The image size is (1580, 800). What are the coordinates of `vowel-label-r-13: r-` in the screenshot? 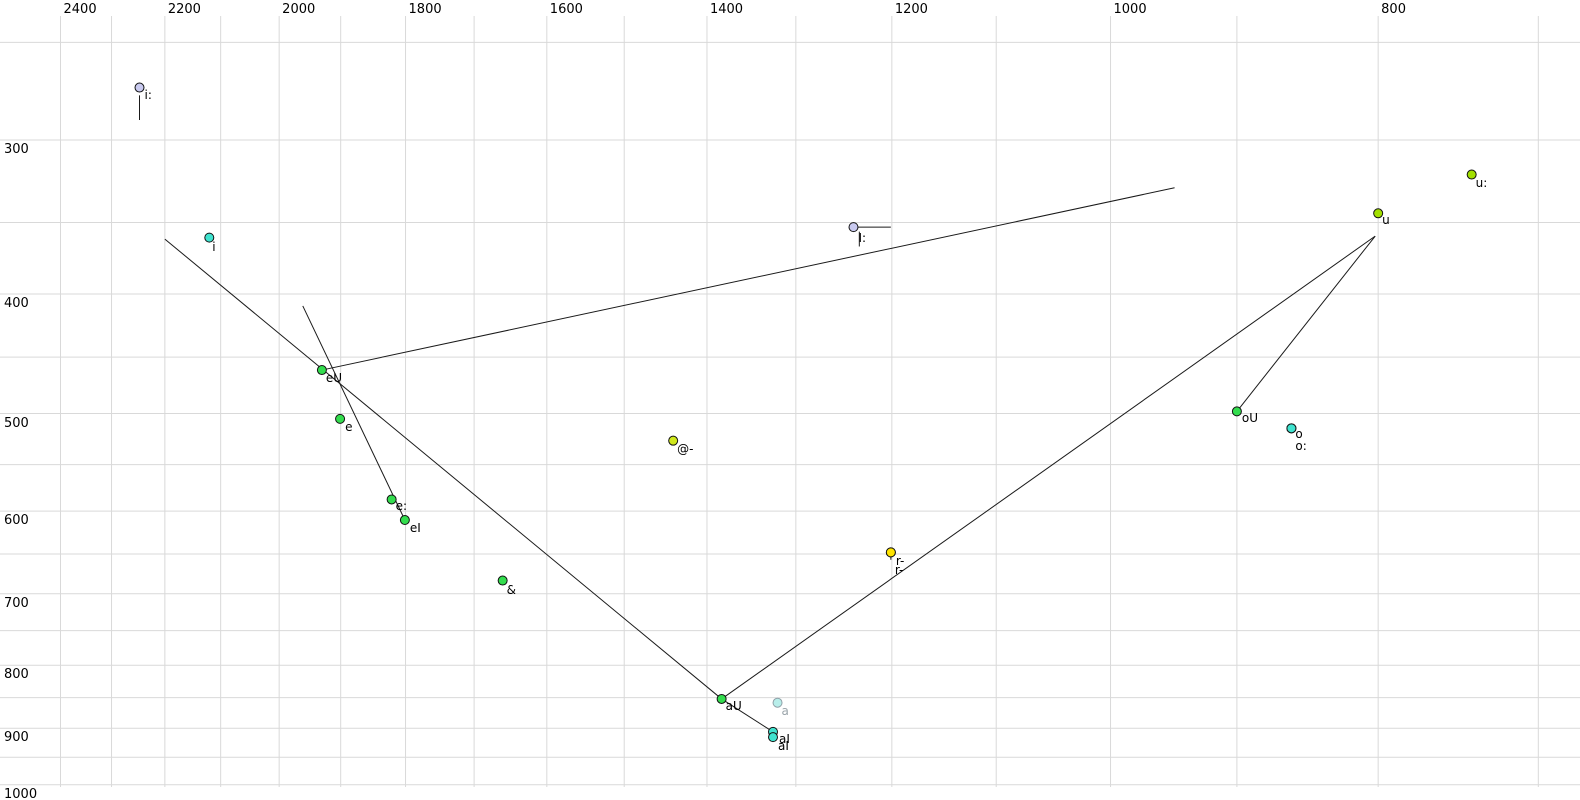 It's located at (900, 561).